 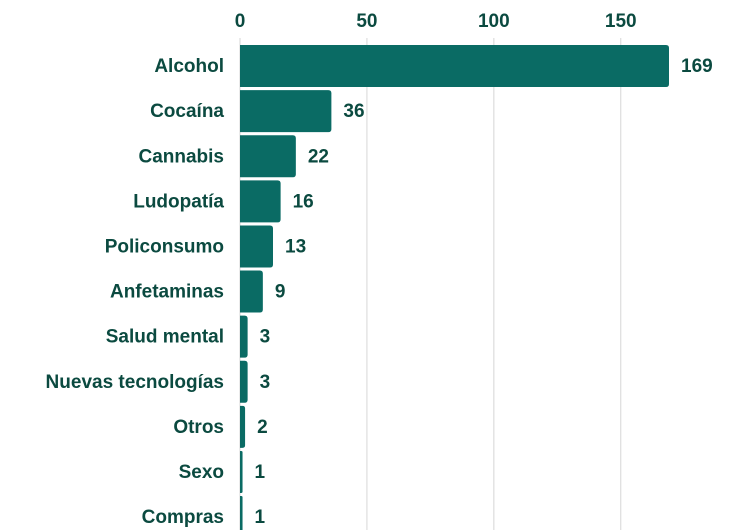 What do you see at coordinates (167, 292) in the screenshot?
I see `y-tick-label: Anfetaminas` at bounding box center [167, 292].